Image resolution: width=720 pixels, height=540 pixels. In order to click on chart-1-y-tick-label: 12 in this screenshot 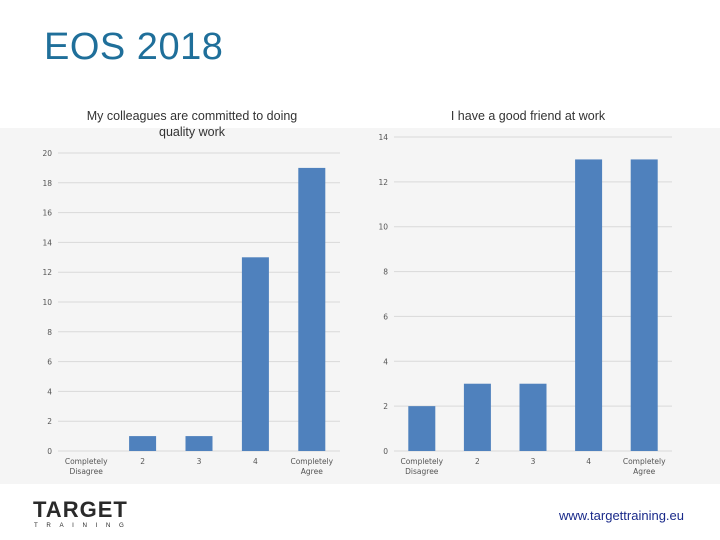, I will do `click(47, 272)`.